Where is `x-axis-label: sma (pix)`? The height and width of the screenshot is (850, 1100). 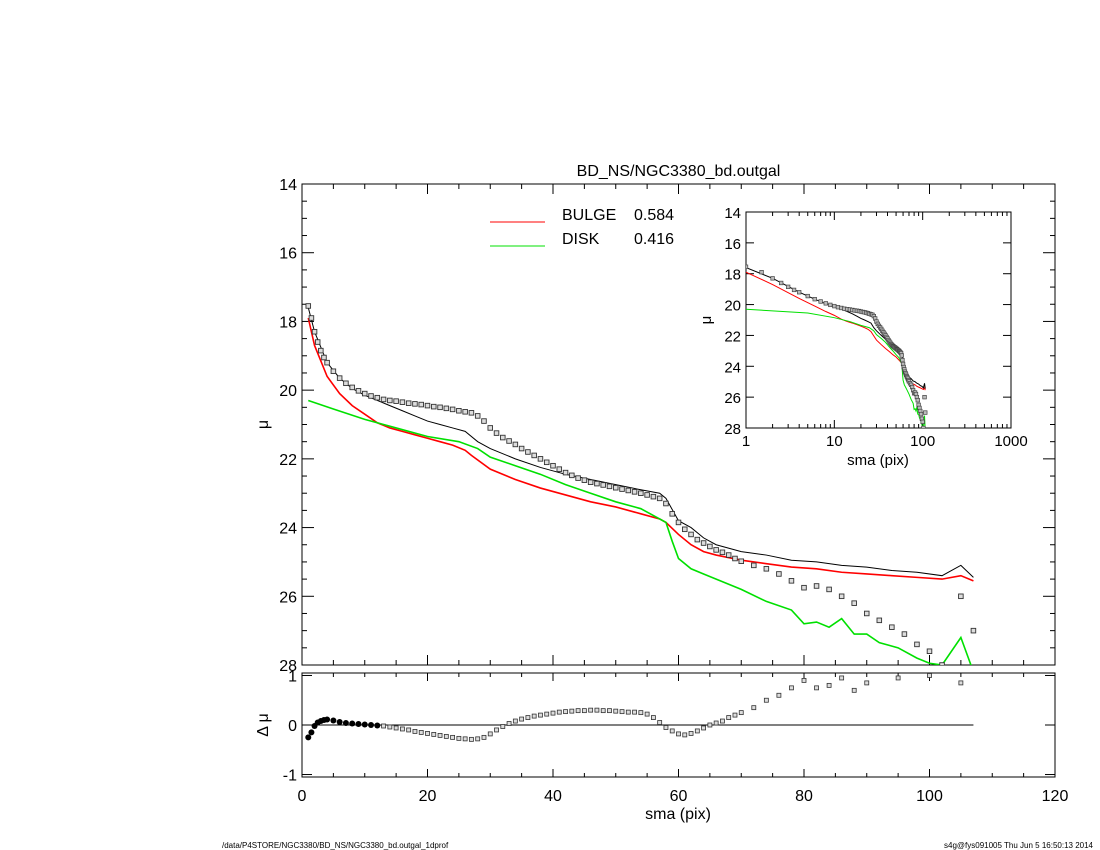
x-axis-label: sma (pix) is located at coordinates (678, 814).